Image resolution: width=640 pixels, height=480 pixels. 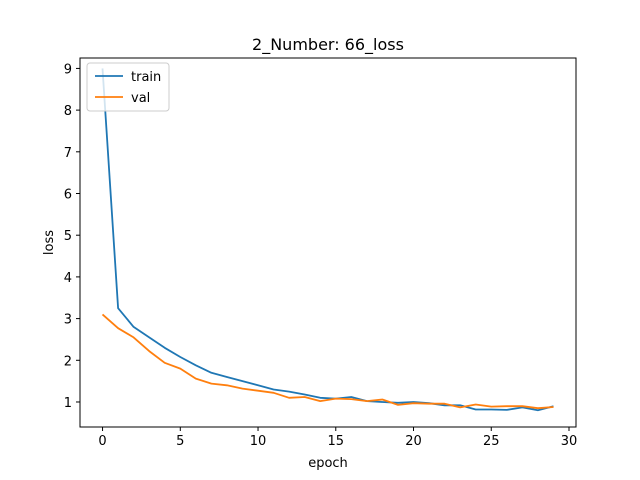 What do you see at coordinates (328, 463) in the screenshot?
I see `x-axis-label: epoch` at bounding box center [328, 463].